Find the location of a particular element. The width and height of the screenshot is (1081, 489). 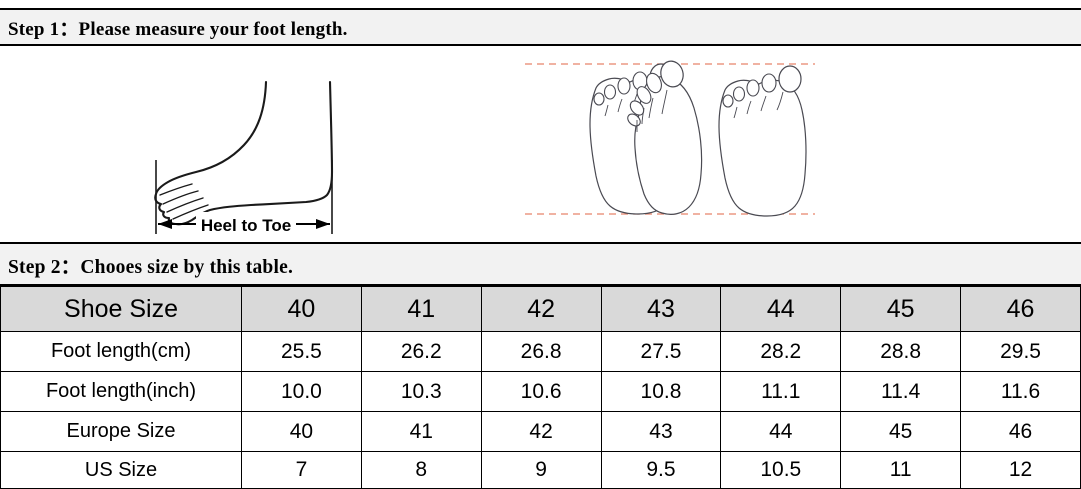

three-foot-soles-icon is located at coordinates (670, 138).